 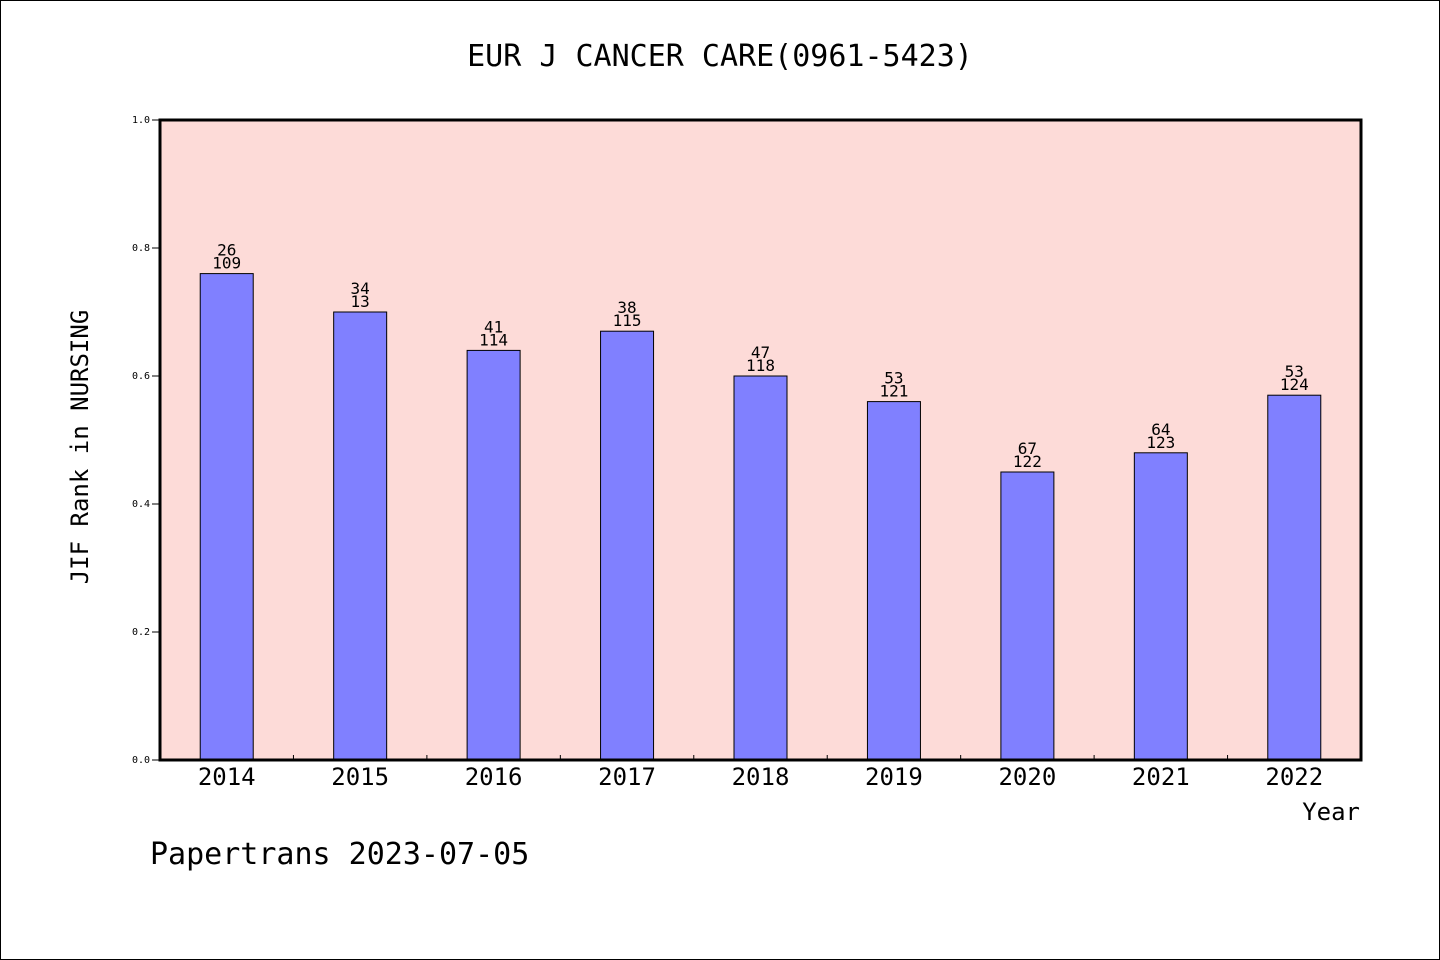 I want to click on bar-2014, so click(x=226, y=517).